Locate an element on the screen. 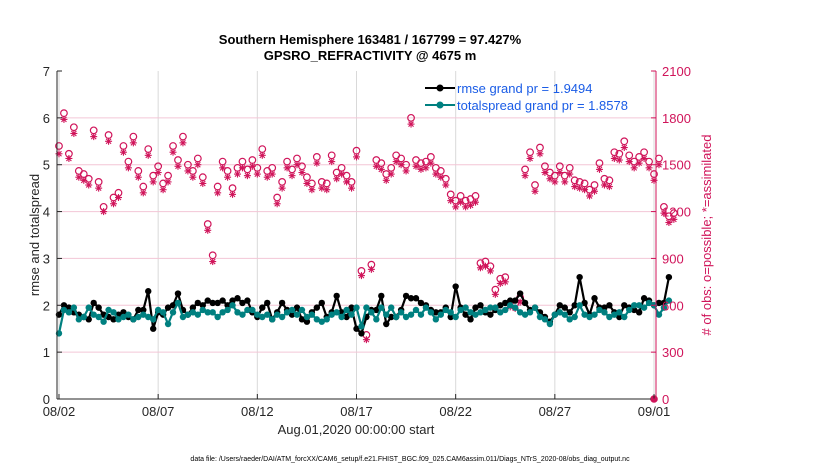 This screenshot has height=470, width=830. y-right-tick-label: 1800 is located at coordinates (676, 118).